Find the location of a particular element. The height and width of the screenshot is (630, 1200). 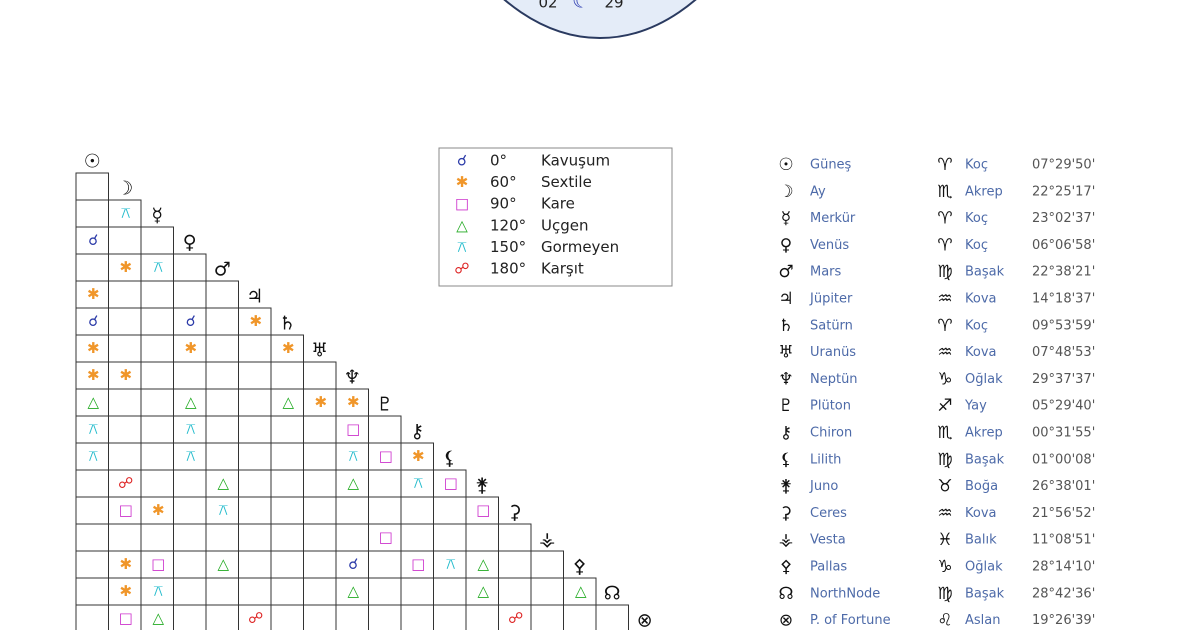

legend-name: Kavuşum is located at coordinates (575, 161).